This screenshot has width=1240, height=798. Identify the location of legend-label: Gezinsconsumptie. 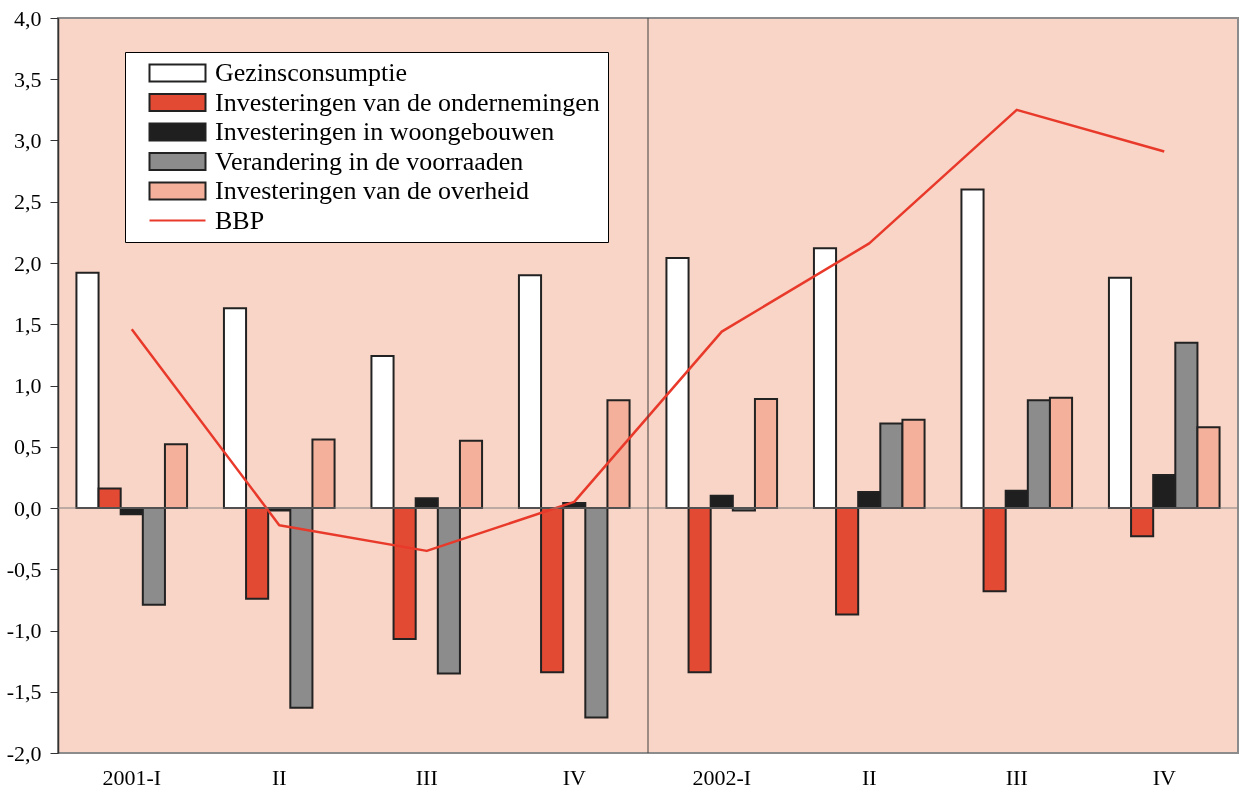
(311, 72).